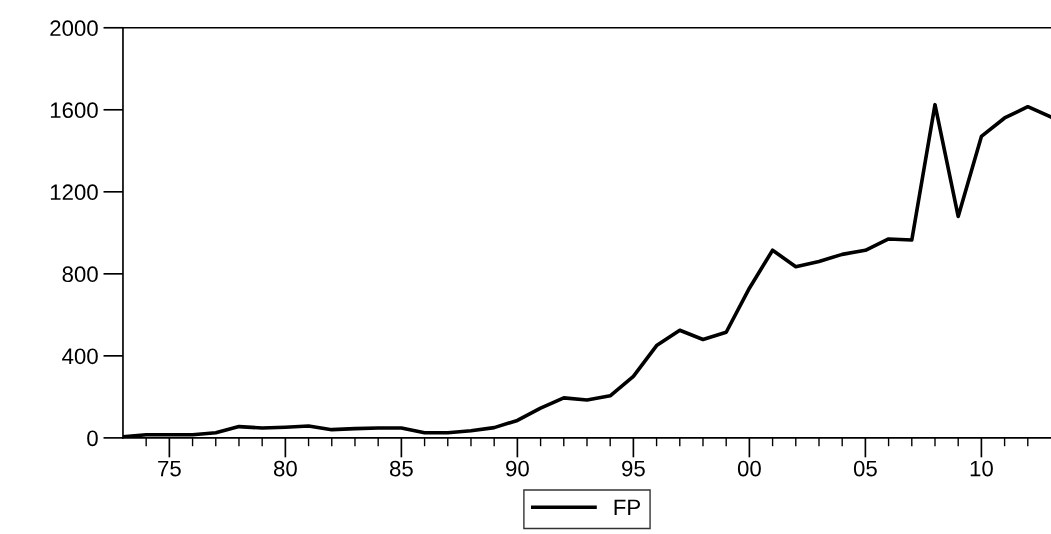 The height and width of the screenshot is (534, 1051). I want to click on x-tick-label: 00, so click(749, 468).